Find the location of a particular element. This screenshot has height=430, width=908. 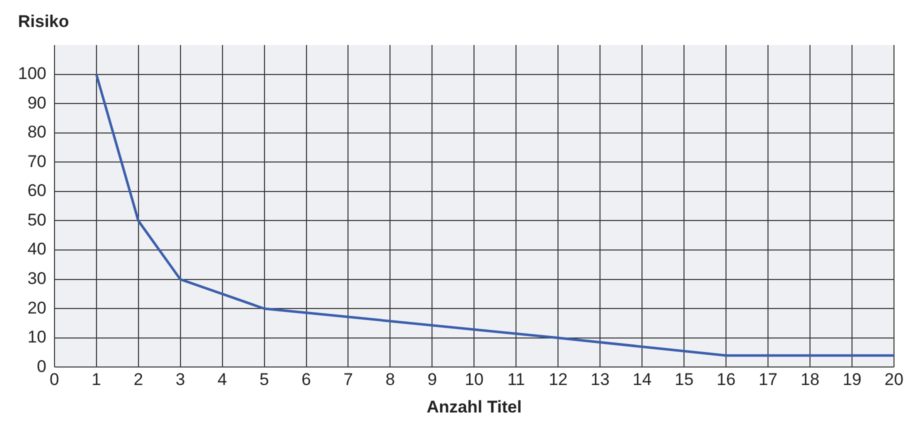

y-axis-title: Risiko is located at coordinates (44, 22).